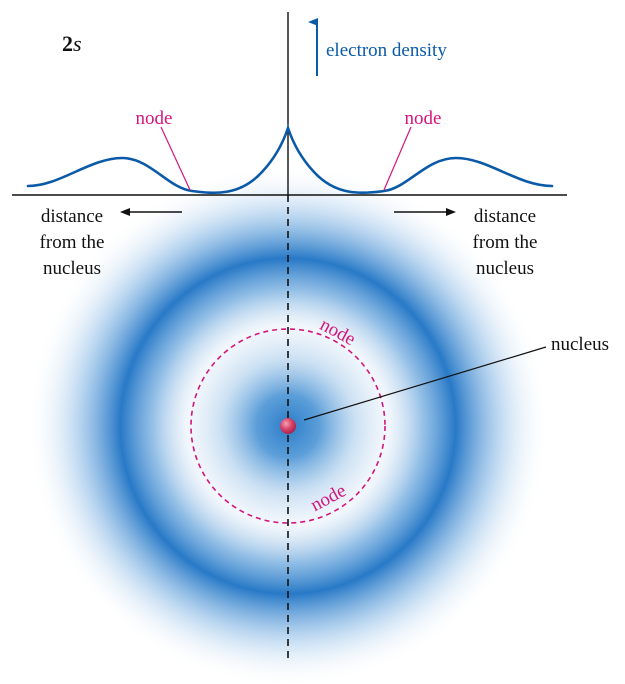 This screenshot has width=625, height=684. Describe the element at coordinates (580, 344) in the screenshot. I see `nucleus-label: nucleus` at that location.